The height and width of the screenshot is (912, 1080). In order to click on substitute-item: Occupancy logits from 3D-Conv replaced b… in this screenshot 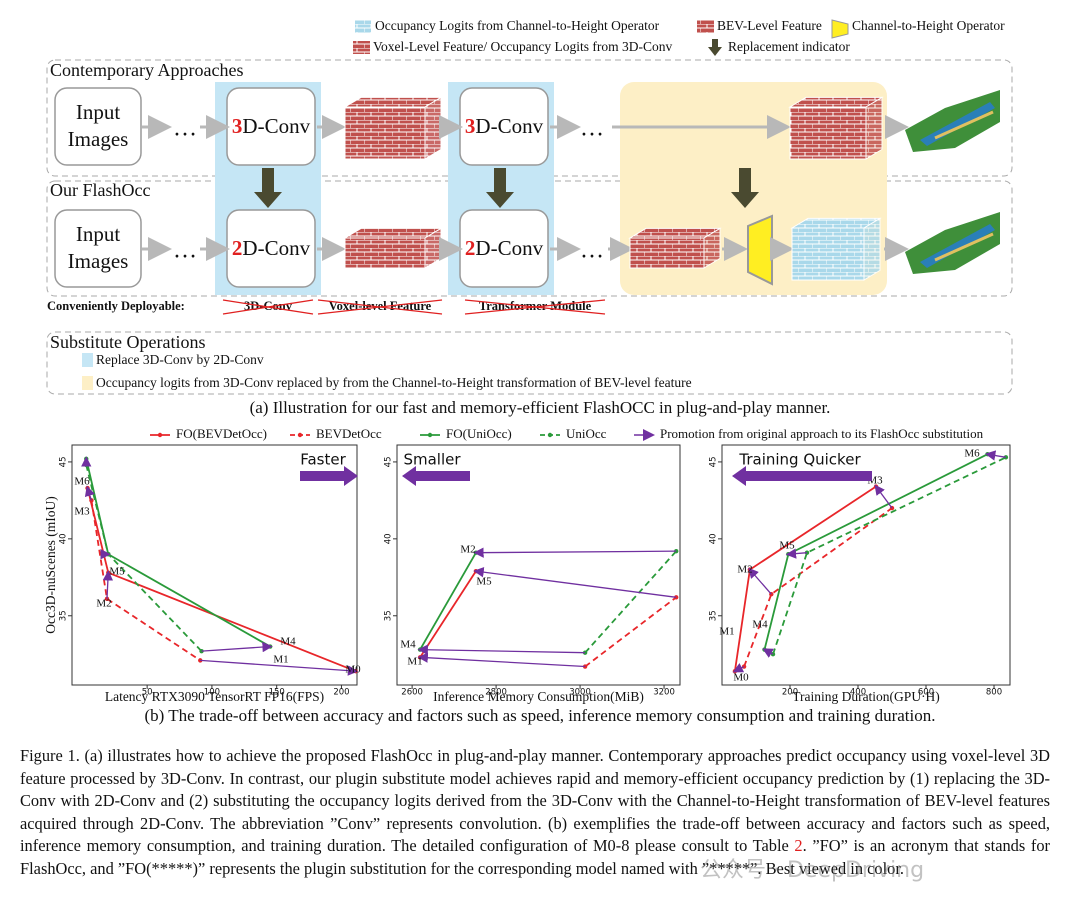, I will do `click(394, 382)`.